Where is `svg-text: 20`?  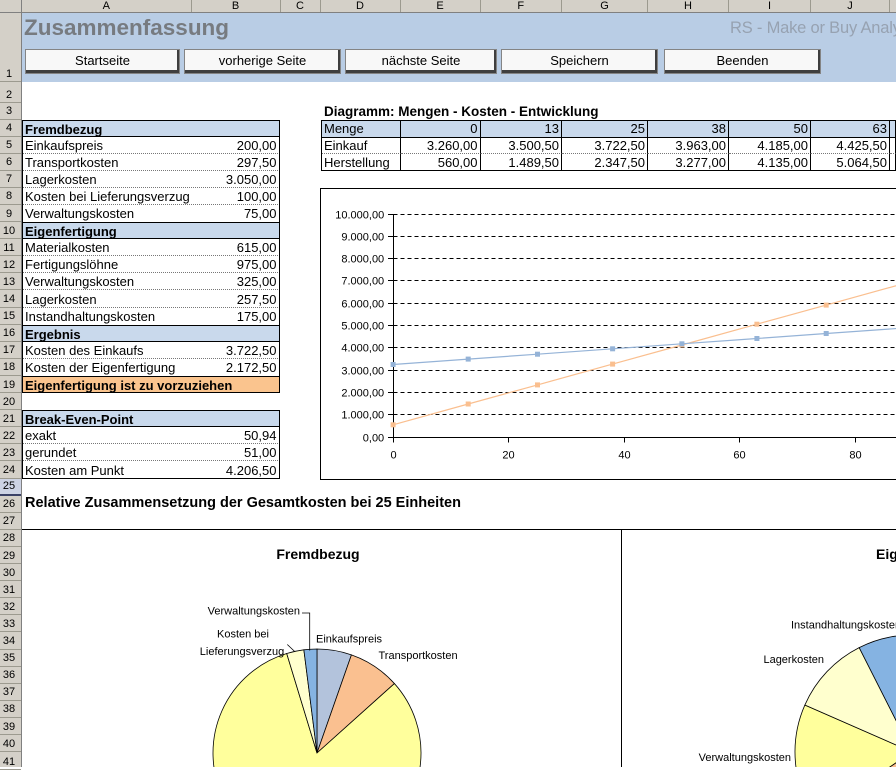
svg-text: 20 is located at coordinates (508, 456).